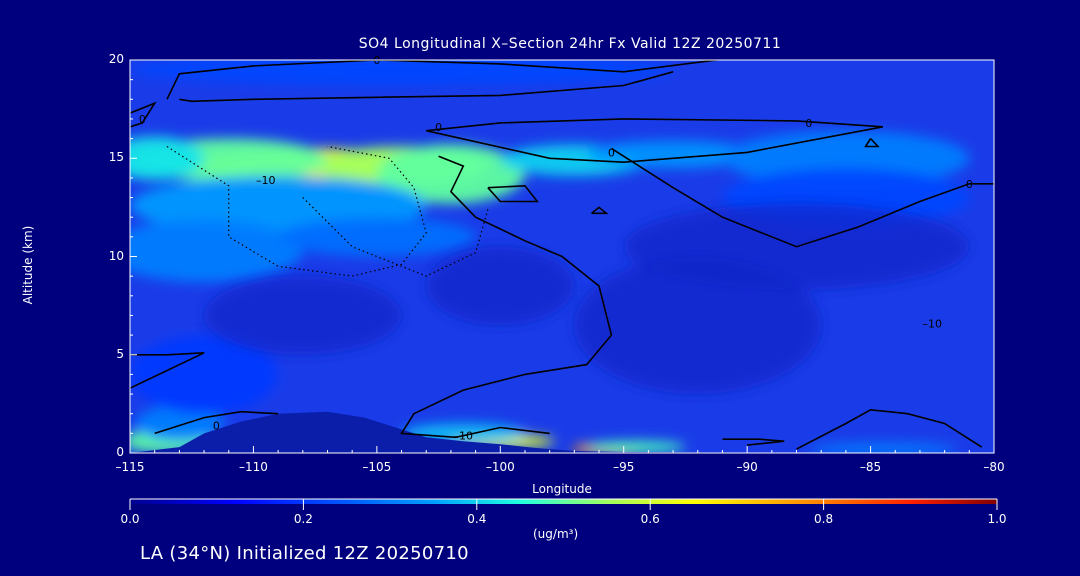  What do you see at coordinates (377, 467) in the screenshot?
I see `x-tick-label-2: –105` at bounding box center [377, 467].